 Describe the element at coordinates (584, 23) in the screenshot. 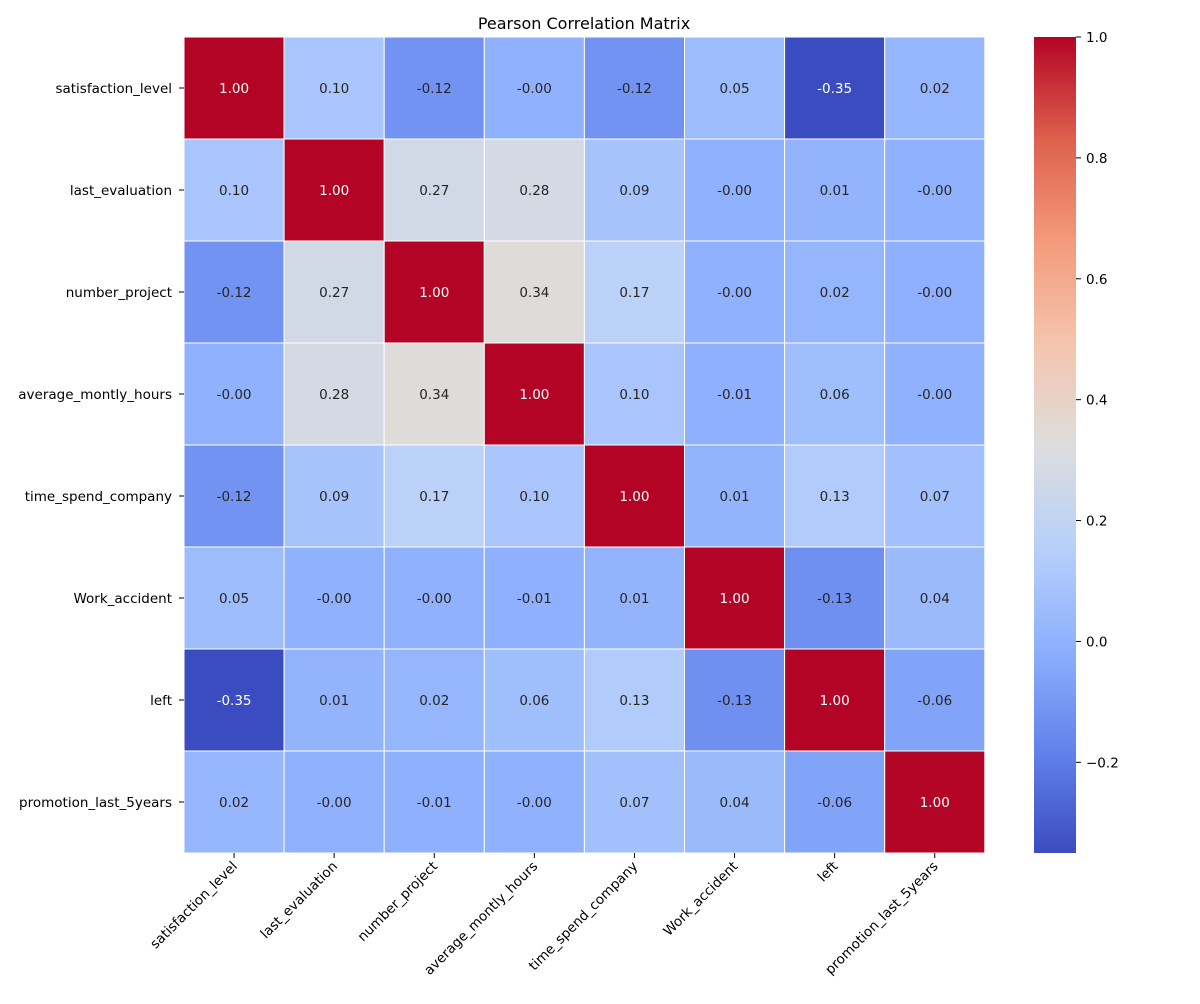

I see `chart-title: Pearson Correlation Matrix` at that location.